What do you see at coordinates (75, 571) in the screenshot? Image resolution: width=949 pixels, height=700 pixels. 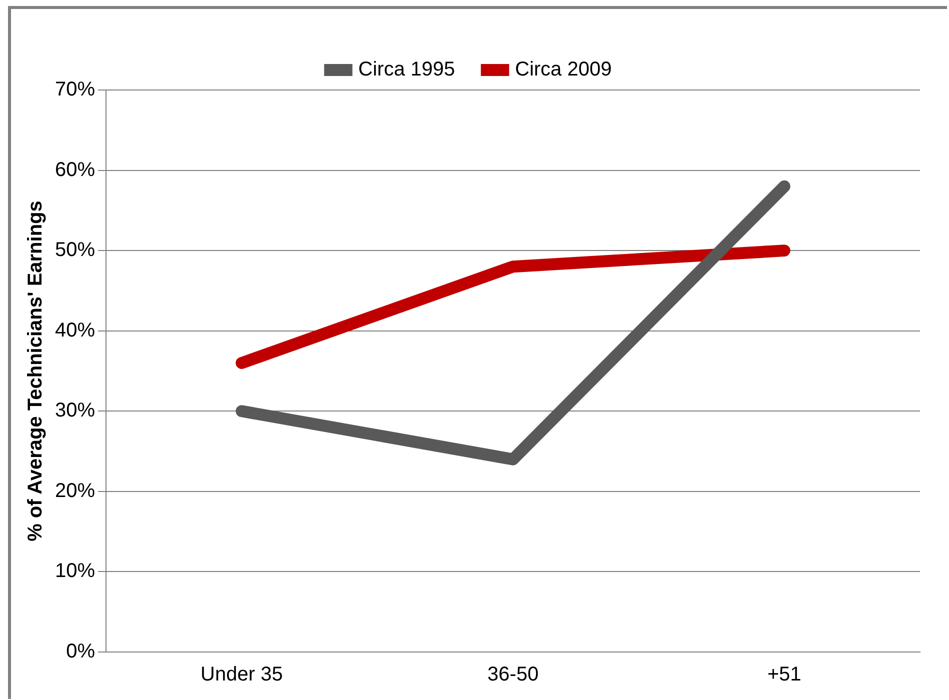 I see `y-tick-label: 10%` at bounding box center [75, 571].